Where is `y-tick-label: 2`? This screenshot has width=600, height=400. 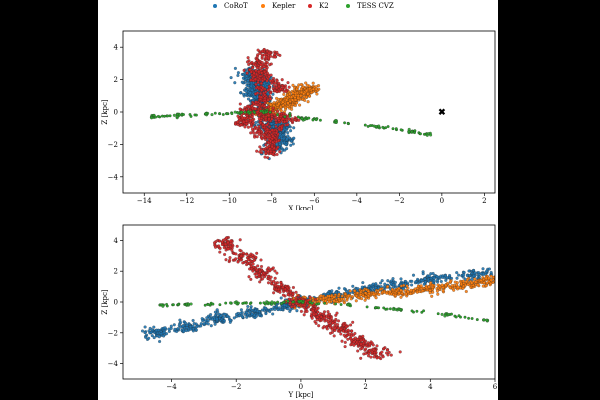 y-tick-label: 2 is located at coordinates (116, 272).